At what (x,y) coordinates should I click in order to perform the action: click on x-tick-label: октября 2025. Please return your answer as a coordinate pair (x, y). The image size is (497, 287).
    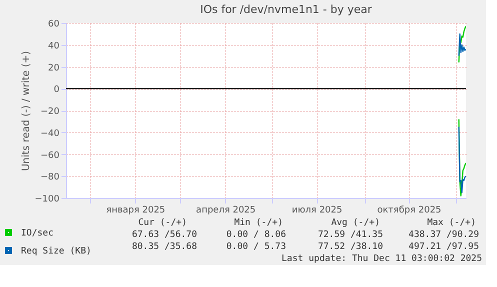
    Looking at the image, I should click on (409, 211).